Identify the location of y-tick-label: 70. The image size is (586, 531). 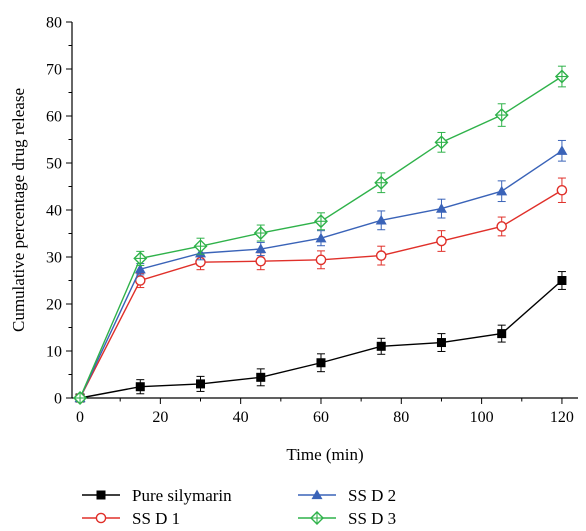
(54, 70).